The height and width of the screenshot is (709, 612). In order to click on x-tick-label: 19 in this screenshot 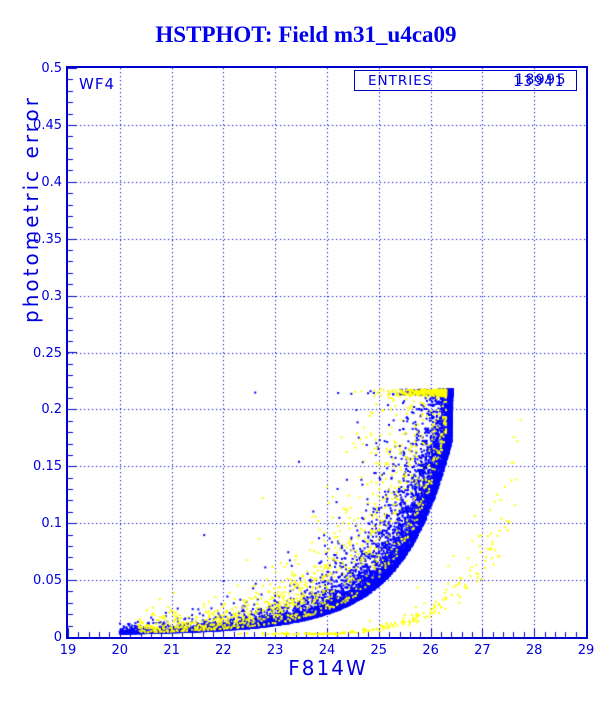, I will do `click(68, 650)`.